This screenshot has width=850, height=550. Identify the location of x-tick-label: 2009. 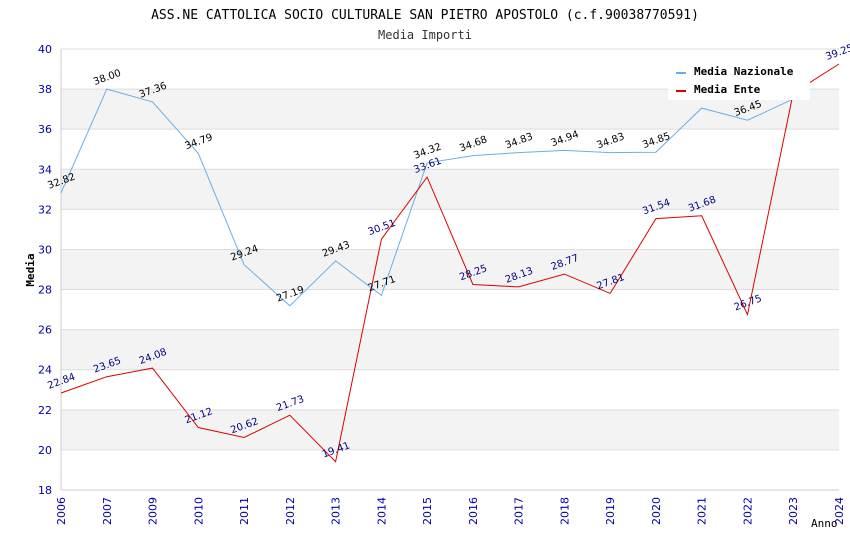
(153, 511).